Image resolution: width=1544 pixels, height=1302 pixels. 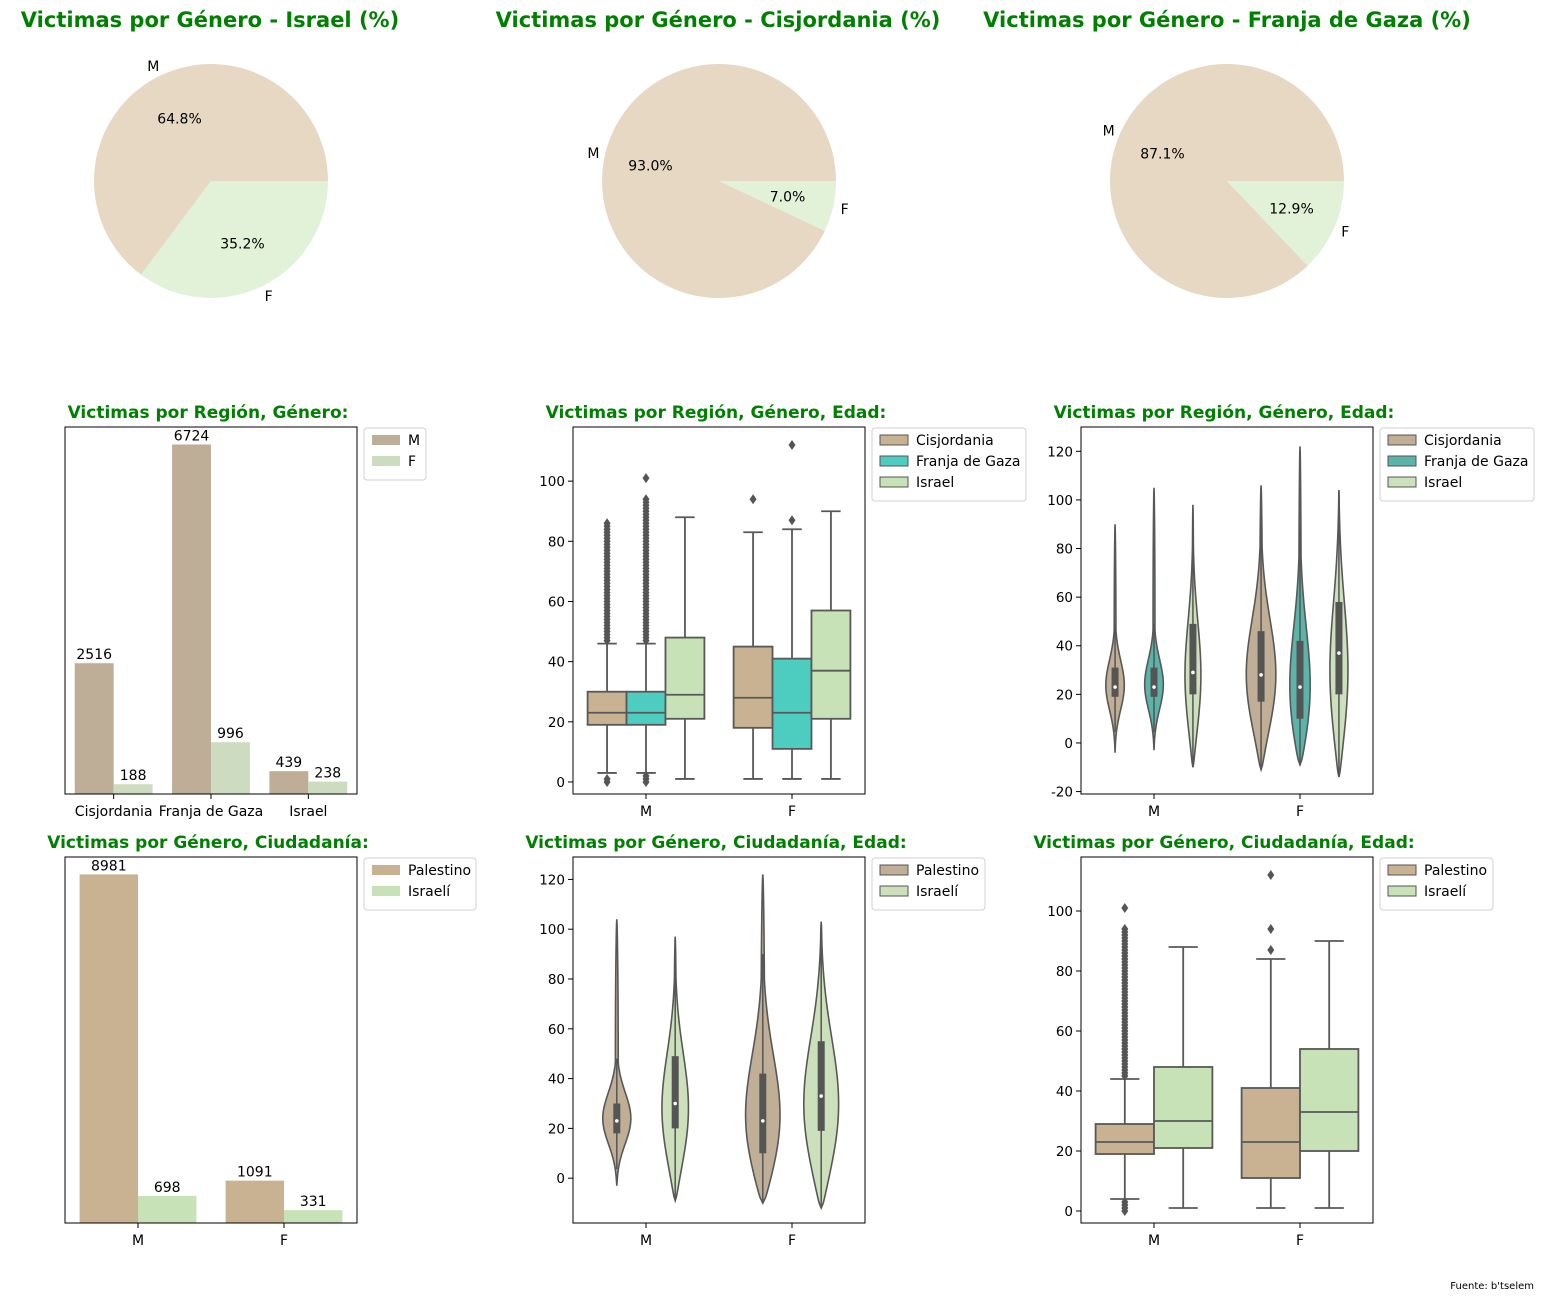 I want to click on bar-value-label: 996, so click(x=230, y=734).